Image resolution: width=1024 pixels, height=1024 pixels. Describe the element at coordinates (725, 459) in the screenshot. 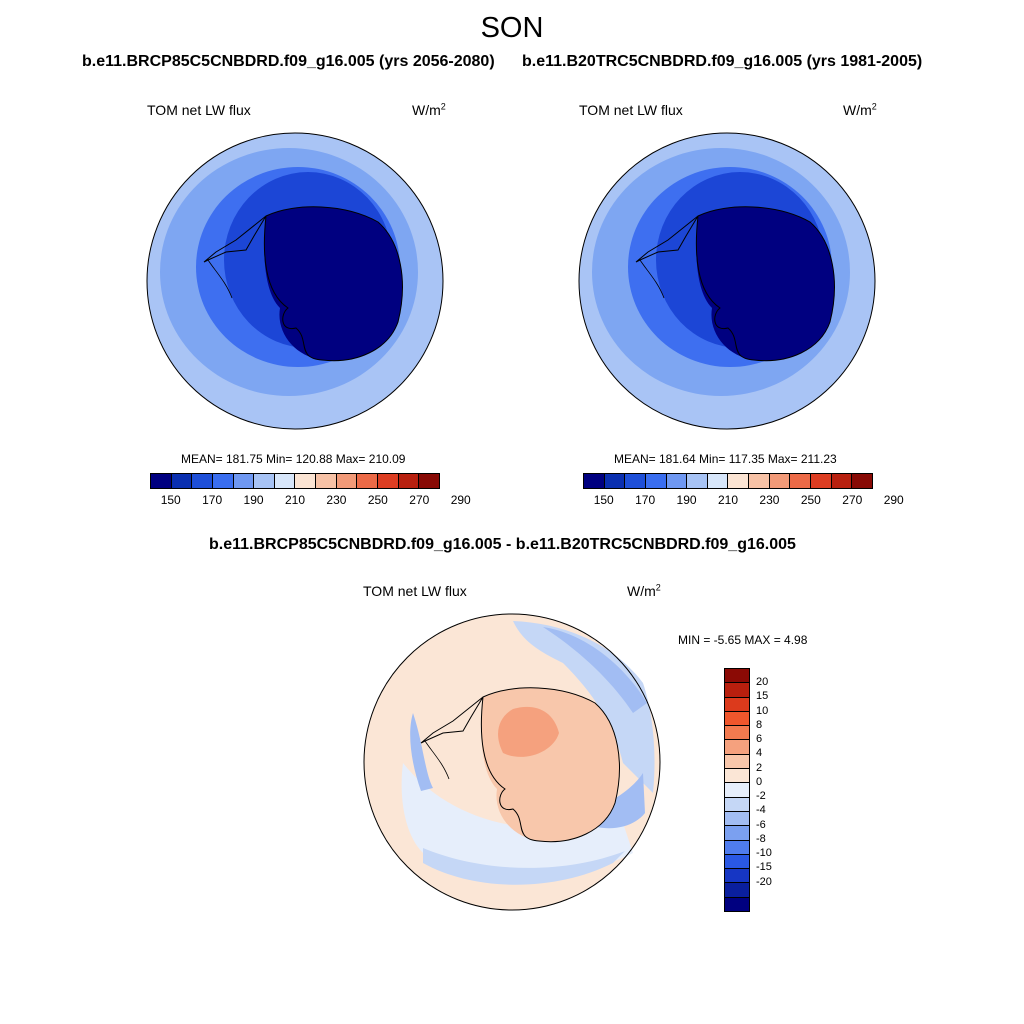

I see `right-stats: MEAN= 181.64 Min= 117.35 Max= 211.23` at that location.